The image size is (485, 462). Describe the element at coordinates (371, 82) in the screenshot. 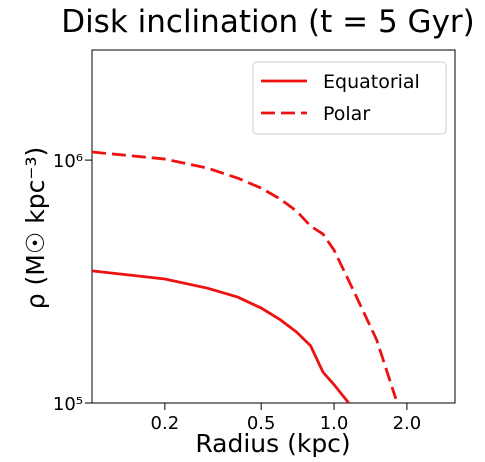

I see `legend-label: Equatorial` at that location.